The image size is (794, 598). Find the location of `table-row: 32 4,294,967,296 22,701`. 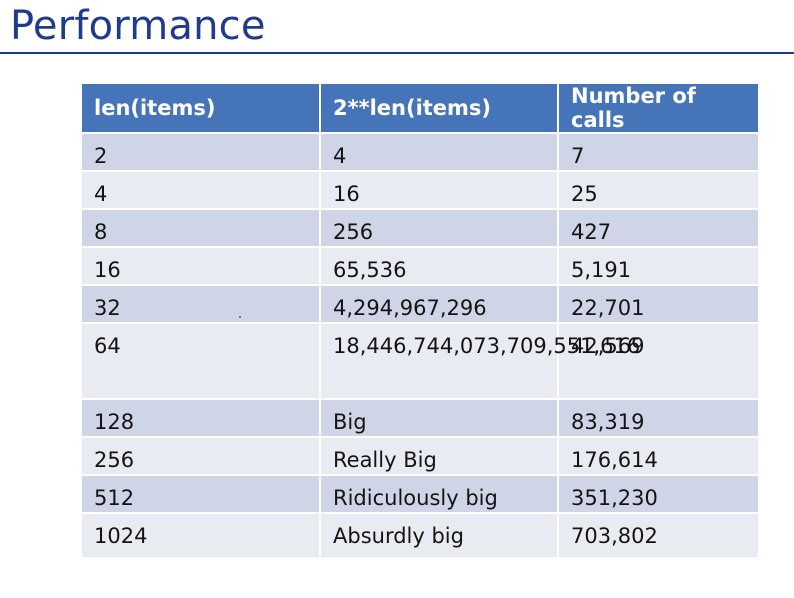

table-row: 32 4,294,967,296 22,701 is located at coordinates (420, 304).